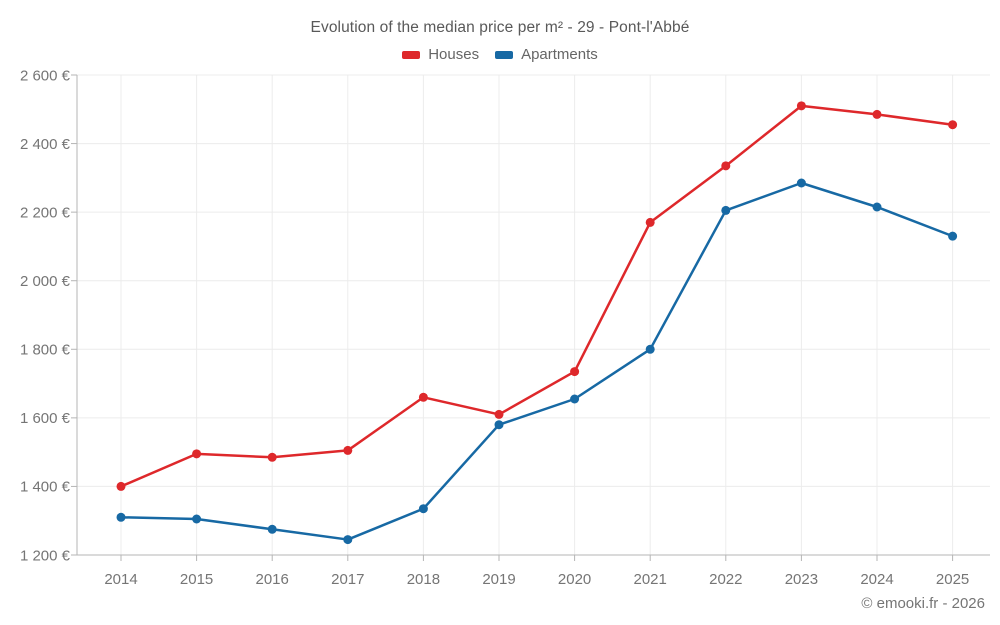 Image resolution: width=1000 pixels, height=625 pixels. I want to click on x-axis-label: 2022, so click(725, 579).